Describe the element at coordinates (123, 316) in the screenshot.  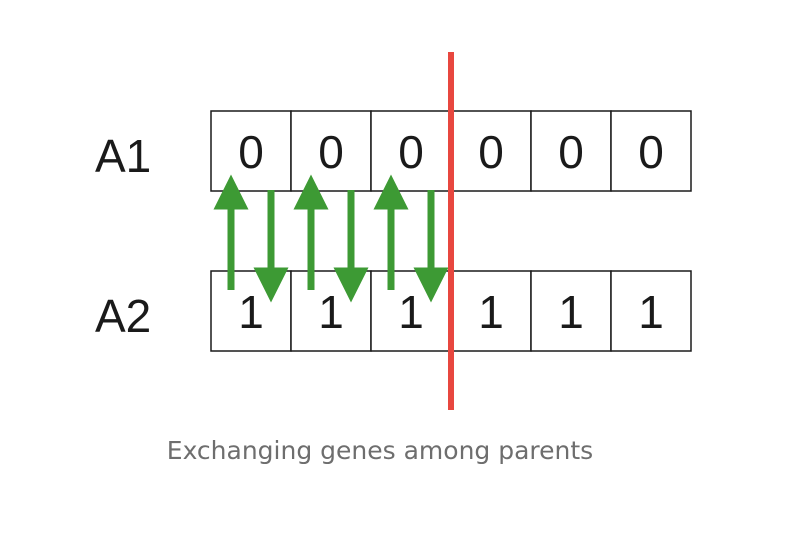
I see `row-label-a2: A2` at that location.